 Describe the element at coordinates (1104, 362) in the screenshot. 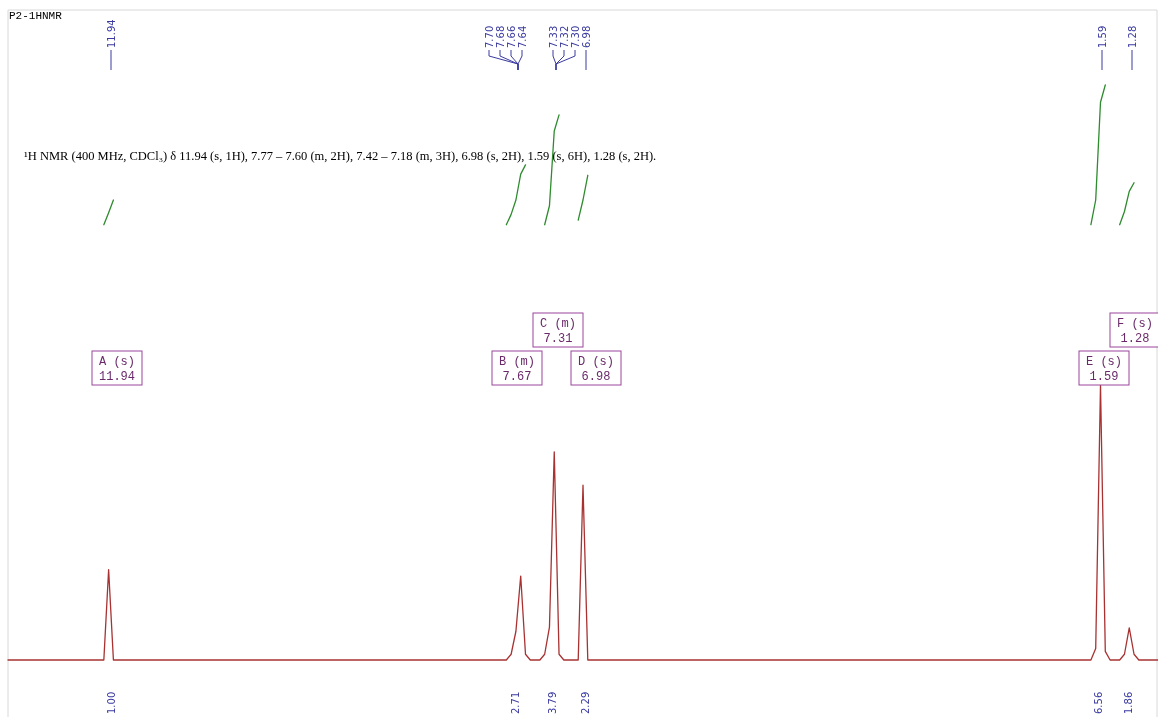

I see `text: E (s)` at that location.